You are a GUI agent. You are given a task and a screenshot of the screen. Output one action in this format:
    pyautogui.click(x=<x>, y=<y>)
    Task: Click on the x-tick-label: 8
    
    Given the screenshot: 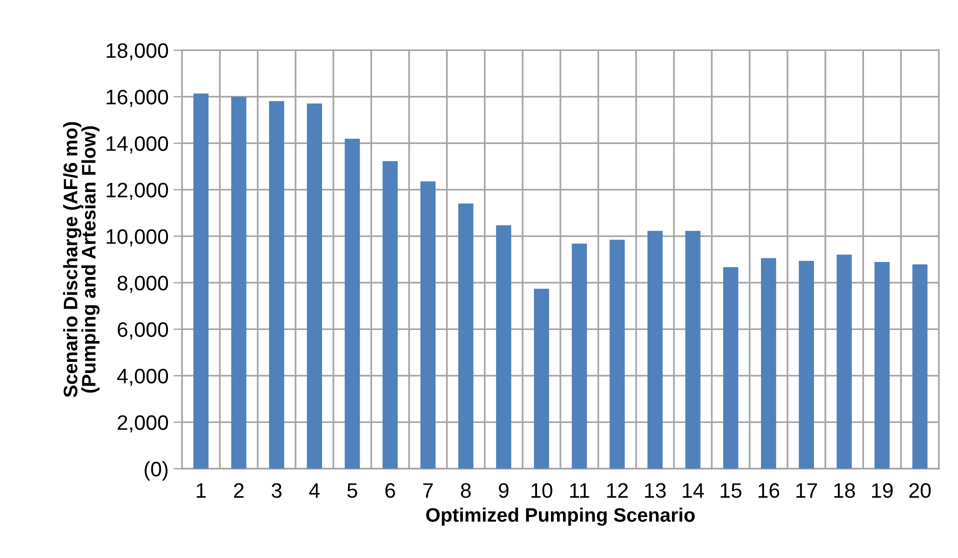 What is the action you would take?
    pyautogui.click(x=465, y=490)
    